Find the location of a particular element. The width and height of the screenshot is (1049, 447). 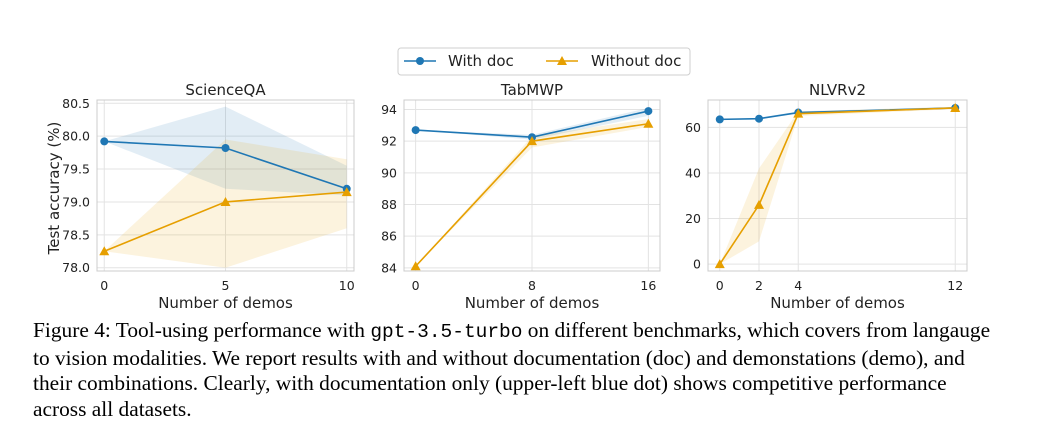

legend: With doc Without doc is located at coordinates (544, 61).